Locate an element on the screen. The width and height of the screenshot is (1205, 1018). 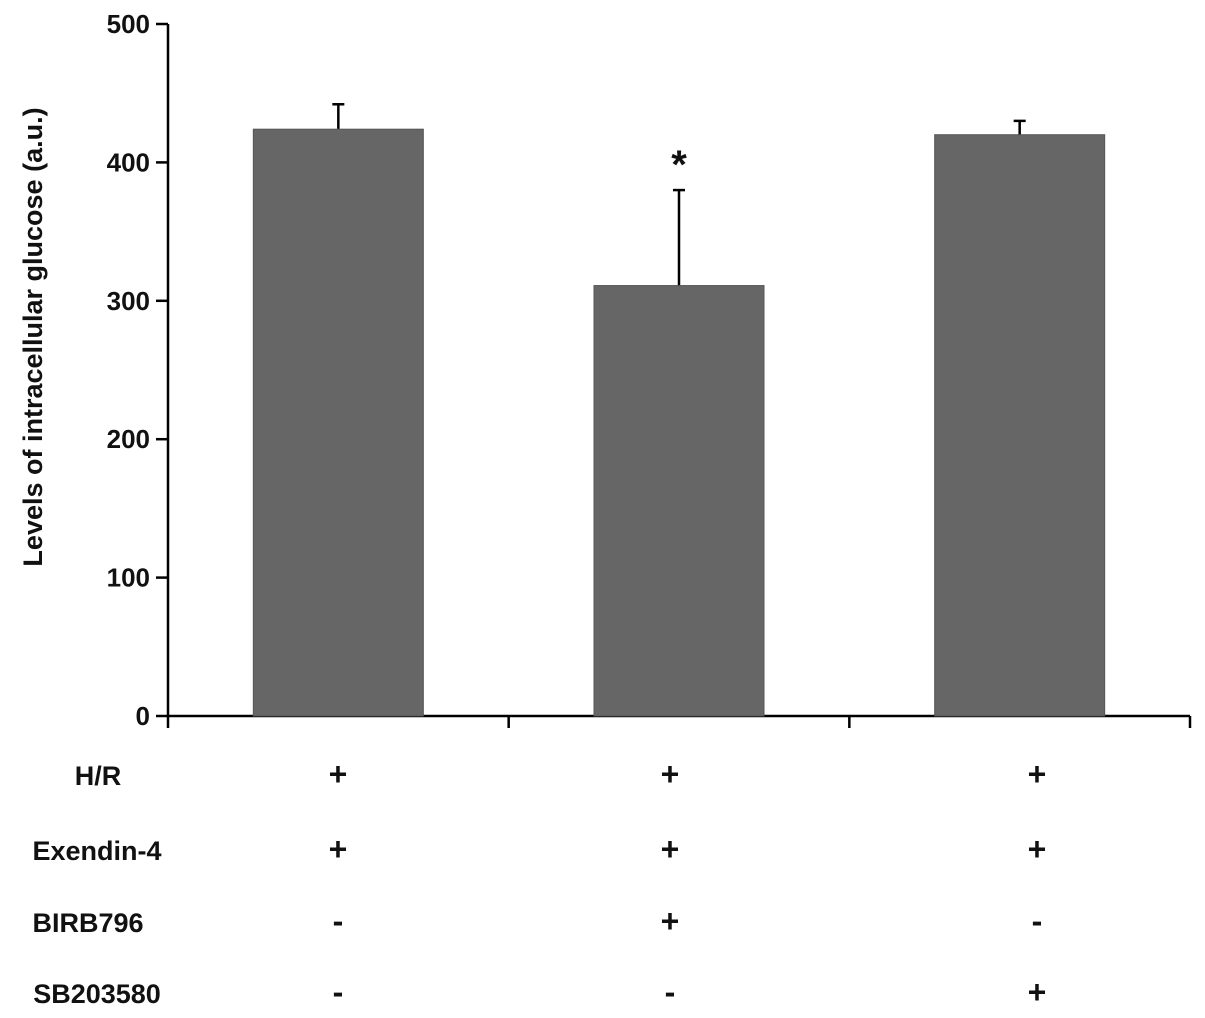
condition-label: Exendin-4 is located at coordinates (96, 851).